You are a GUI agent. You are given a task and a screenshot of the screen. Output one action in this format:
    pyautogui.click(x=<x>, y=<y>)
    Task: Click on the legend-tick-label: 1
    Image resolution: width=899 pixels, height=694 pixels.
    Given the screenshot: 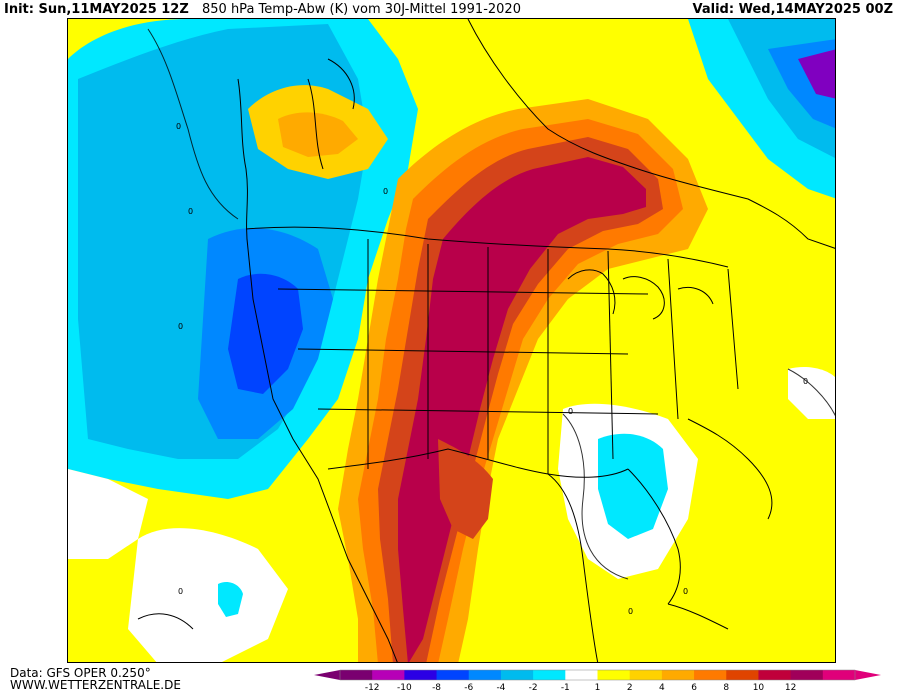 What is the action you would take?
    pyautogui.click(x=598, y=688)
    